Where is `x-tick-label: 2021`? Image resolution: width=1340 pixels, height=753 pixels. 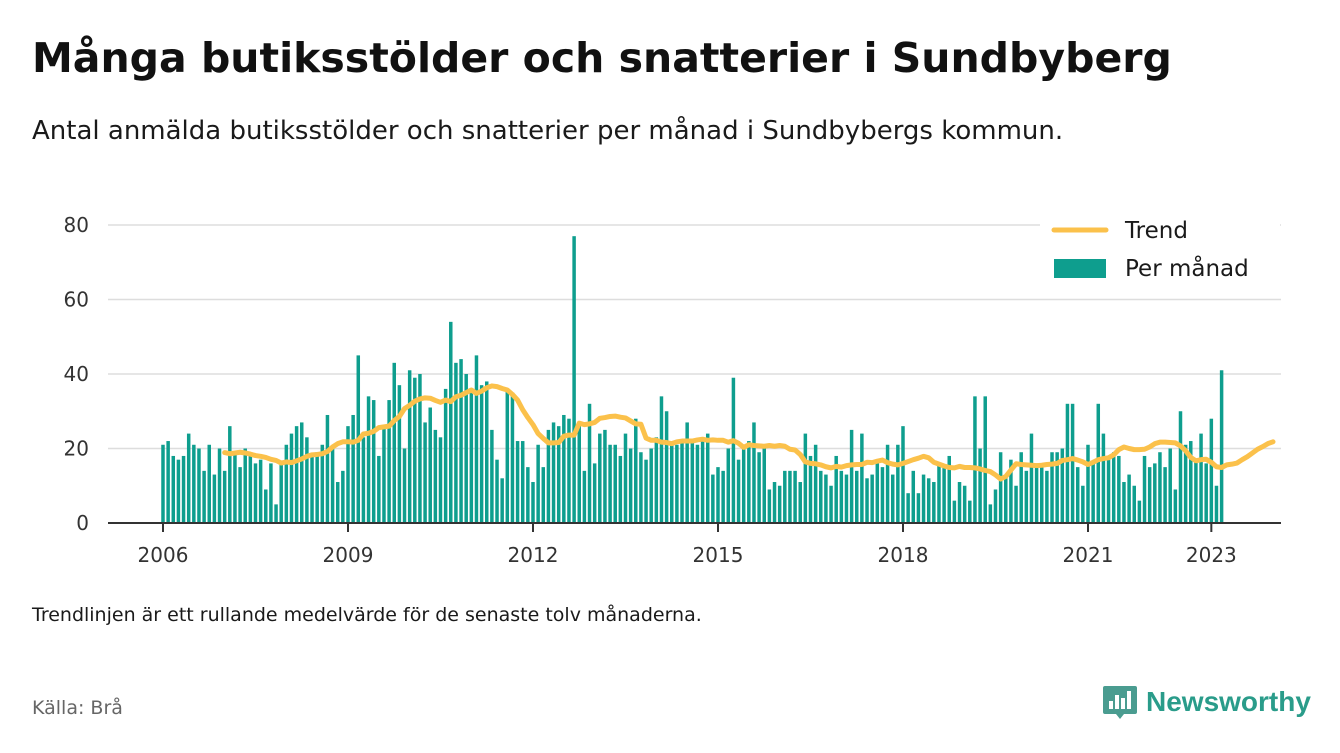
x-tick-label: 2021 is located at coordinates (1088, 555).